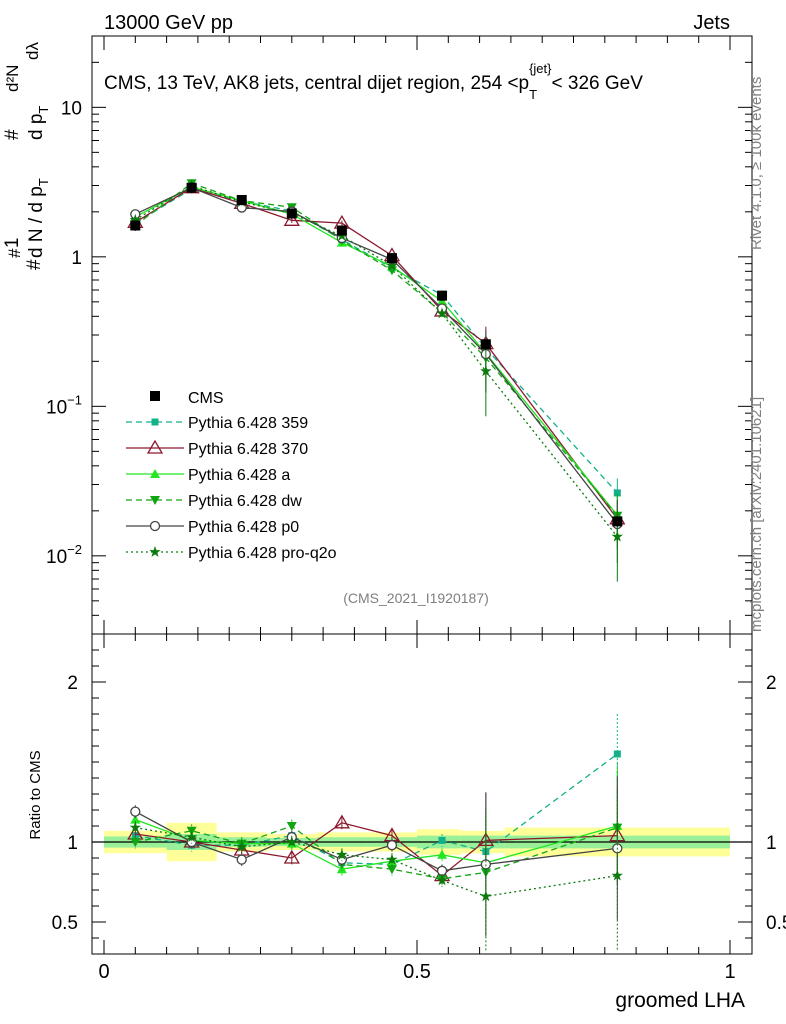 The image size is (786, 1024). I want to click on y-tick-label-ratio-right: 2, so click(771, 683).